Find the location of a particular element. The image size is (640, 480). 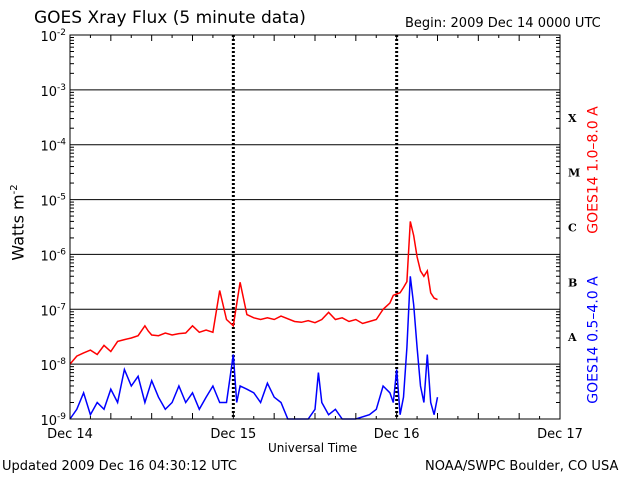

flare-class-label: A is located at coordinates (572, 337).